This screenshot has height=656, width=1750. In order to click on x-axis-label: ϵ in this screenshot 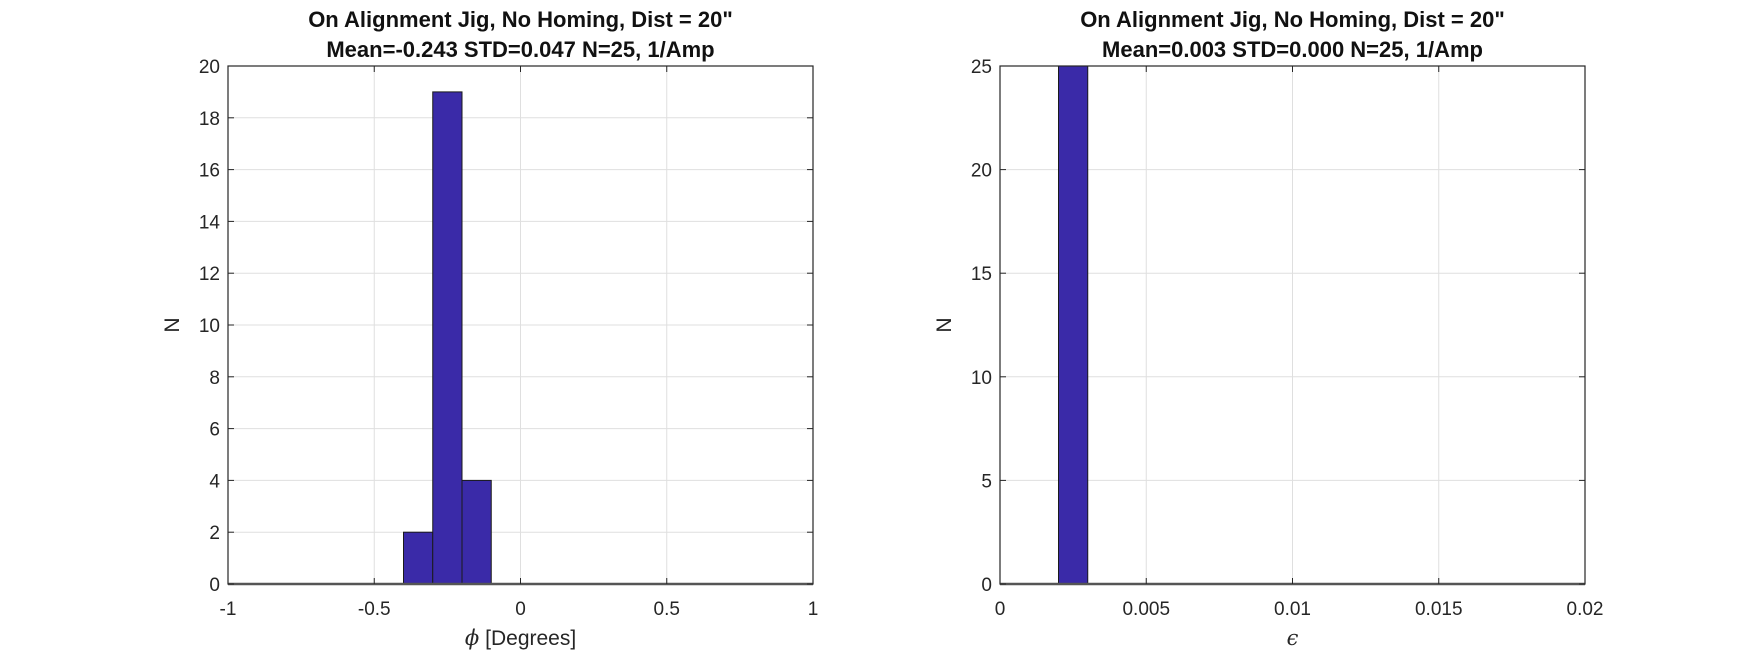, I will do `click(1293, 638)`.